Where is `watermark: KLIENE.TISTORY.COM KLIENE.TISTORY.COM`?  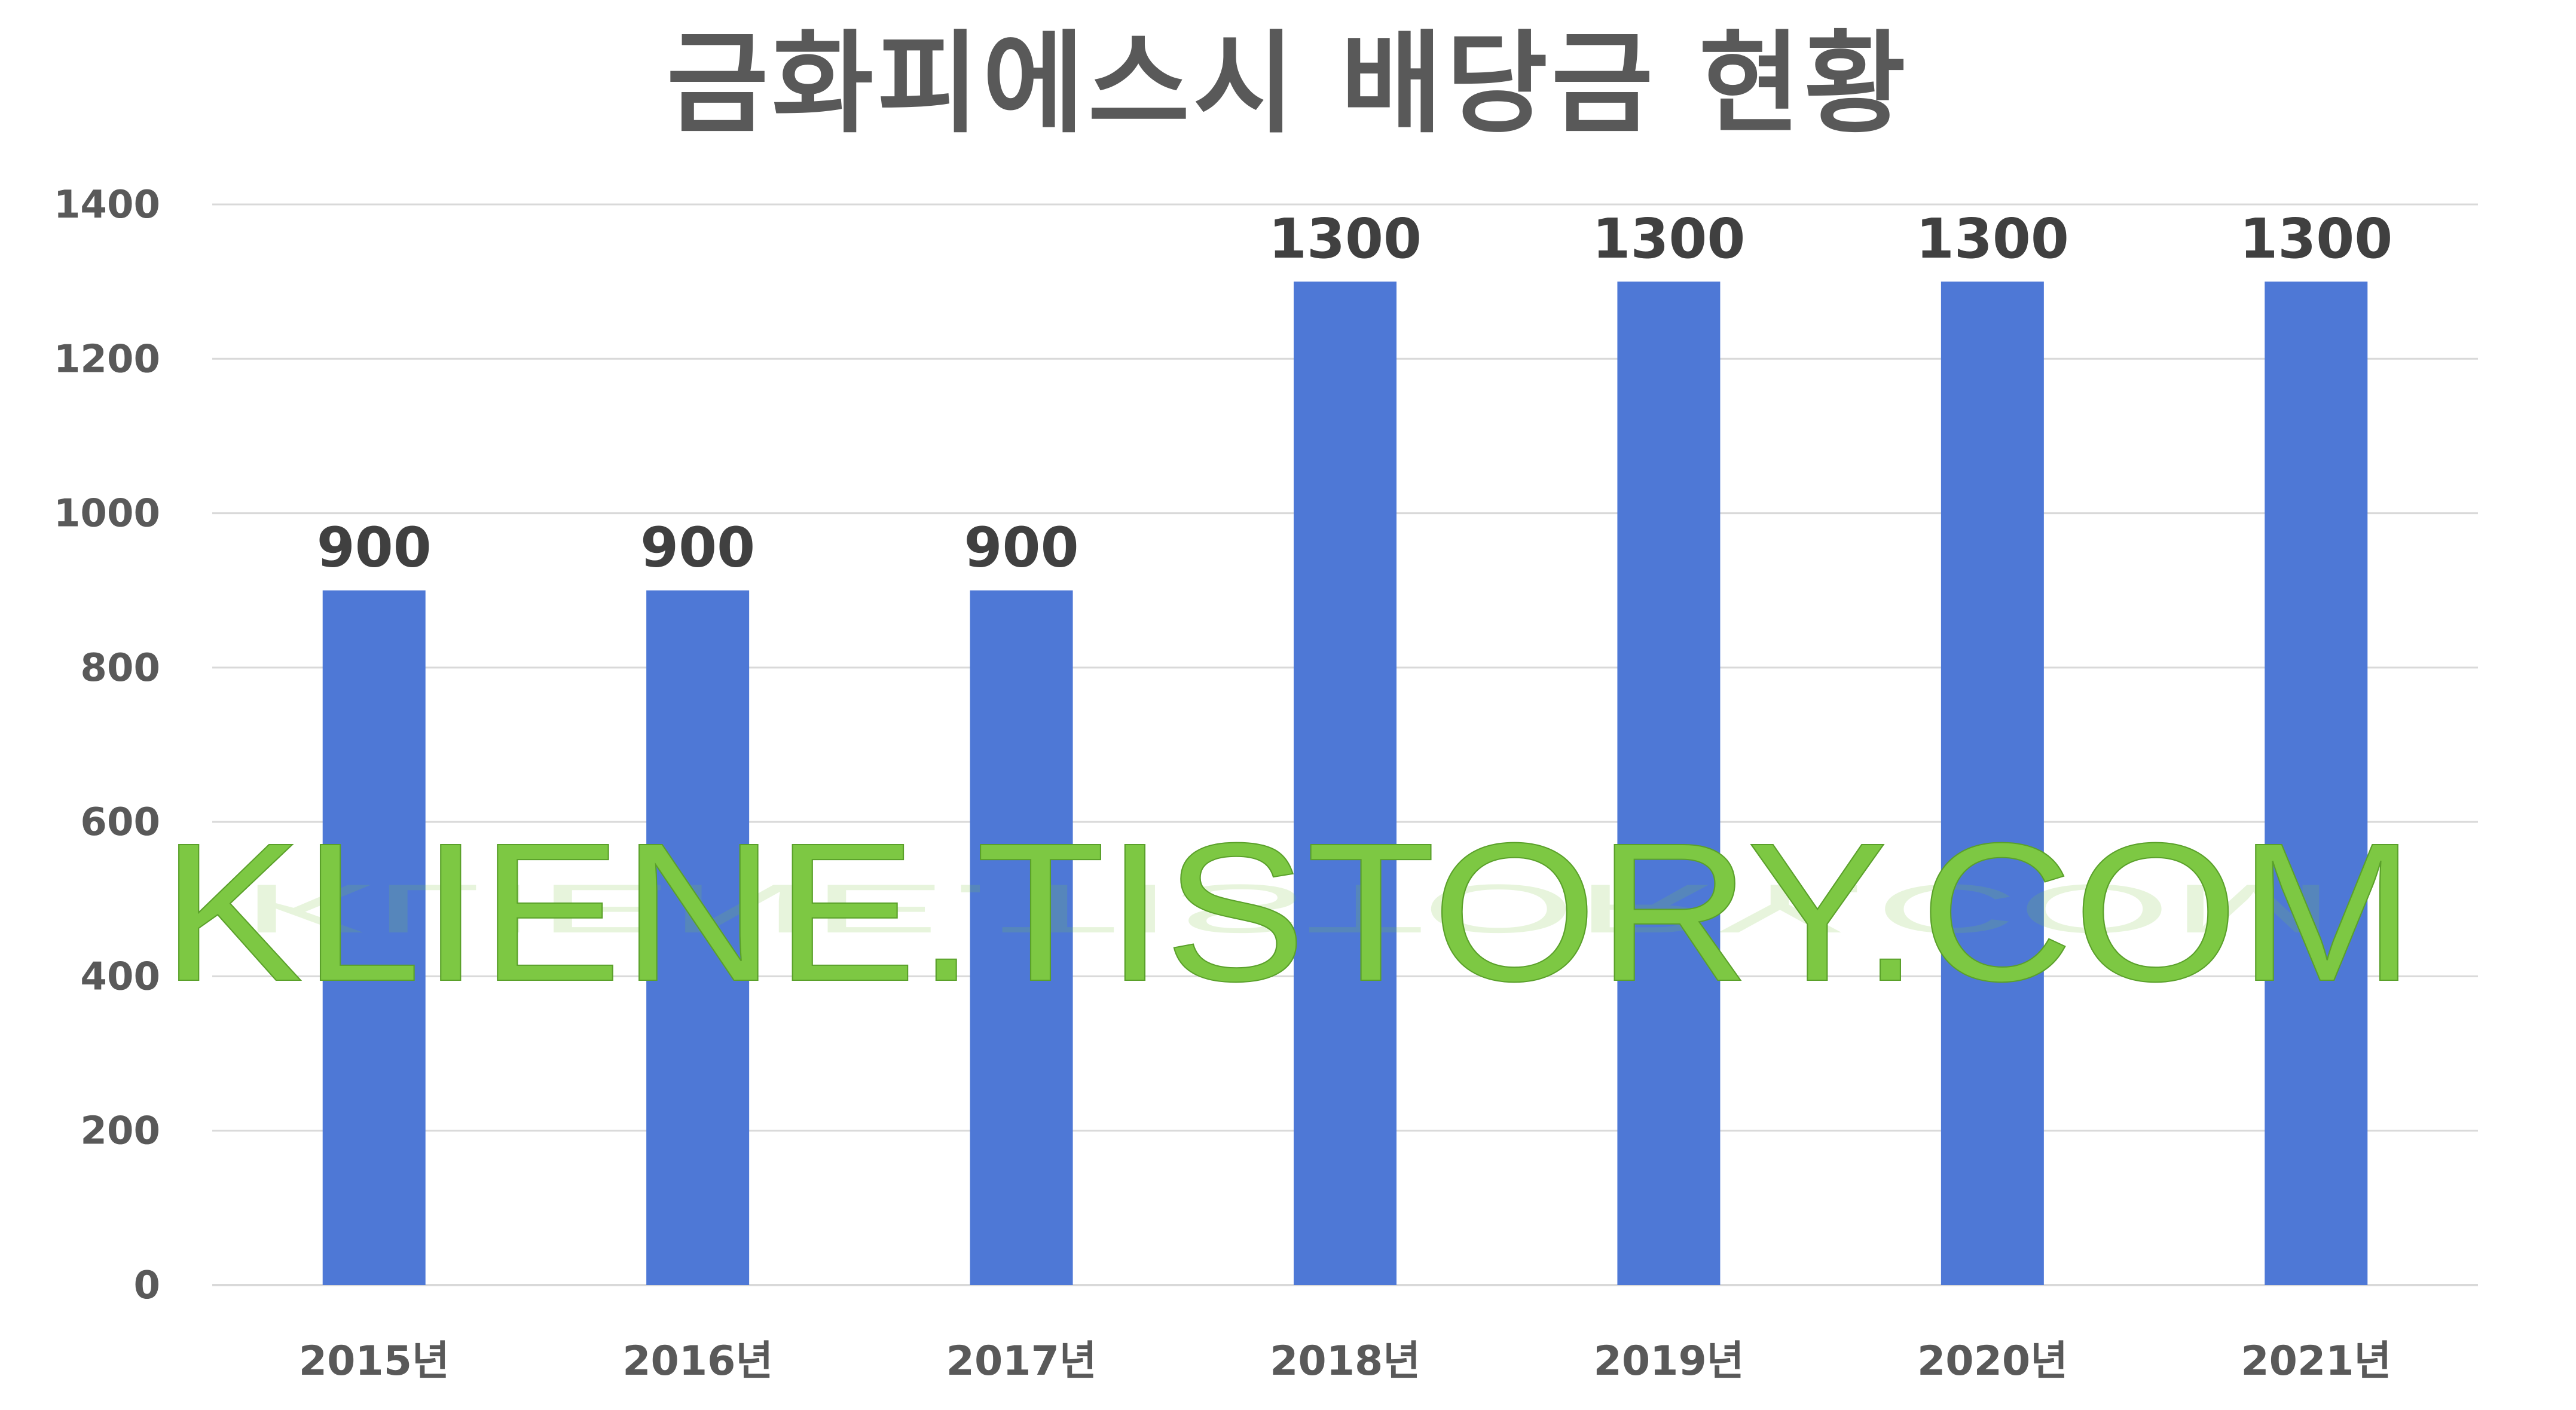
watermark: KLIENE.TISTORY.COM KLIENE.TISTORY.COM is located at coordinates (1288, 912).